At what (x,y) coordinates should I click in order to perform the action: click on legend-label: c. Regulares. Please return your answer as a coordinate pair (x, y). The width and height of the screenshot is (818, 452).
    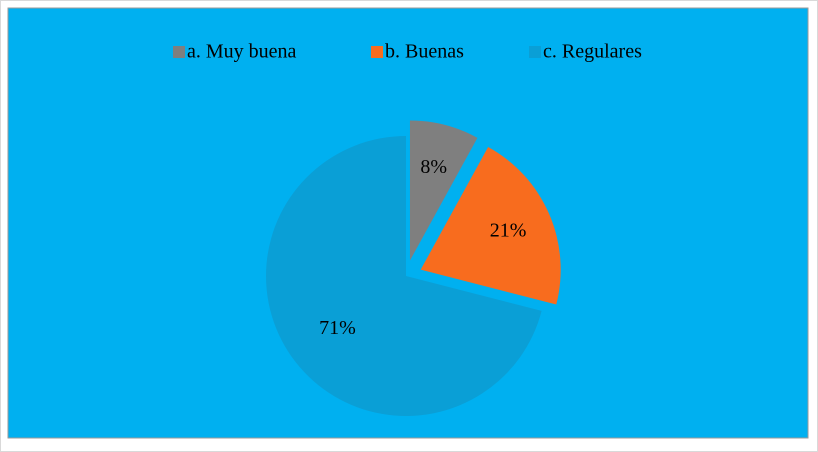
    Looking at the image, I should click on (592, 52).